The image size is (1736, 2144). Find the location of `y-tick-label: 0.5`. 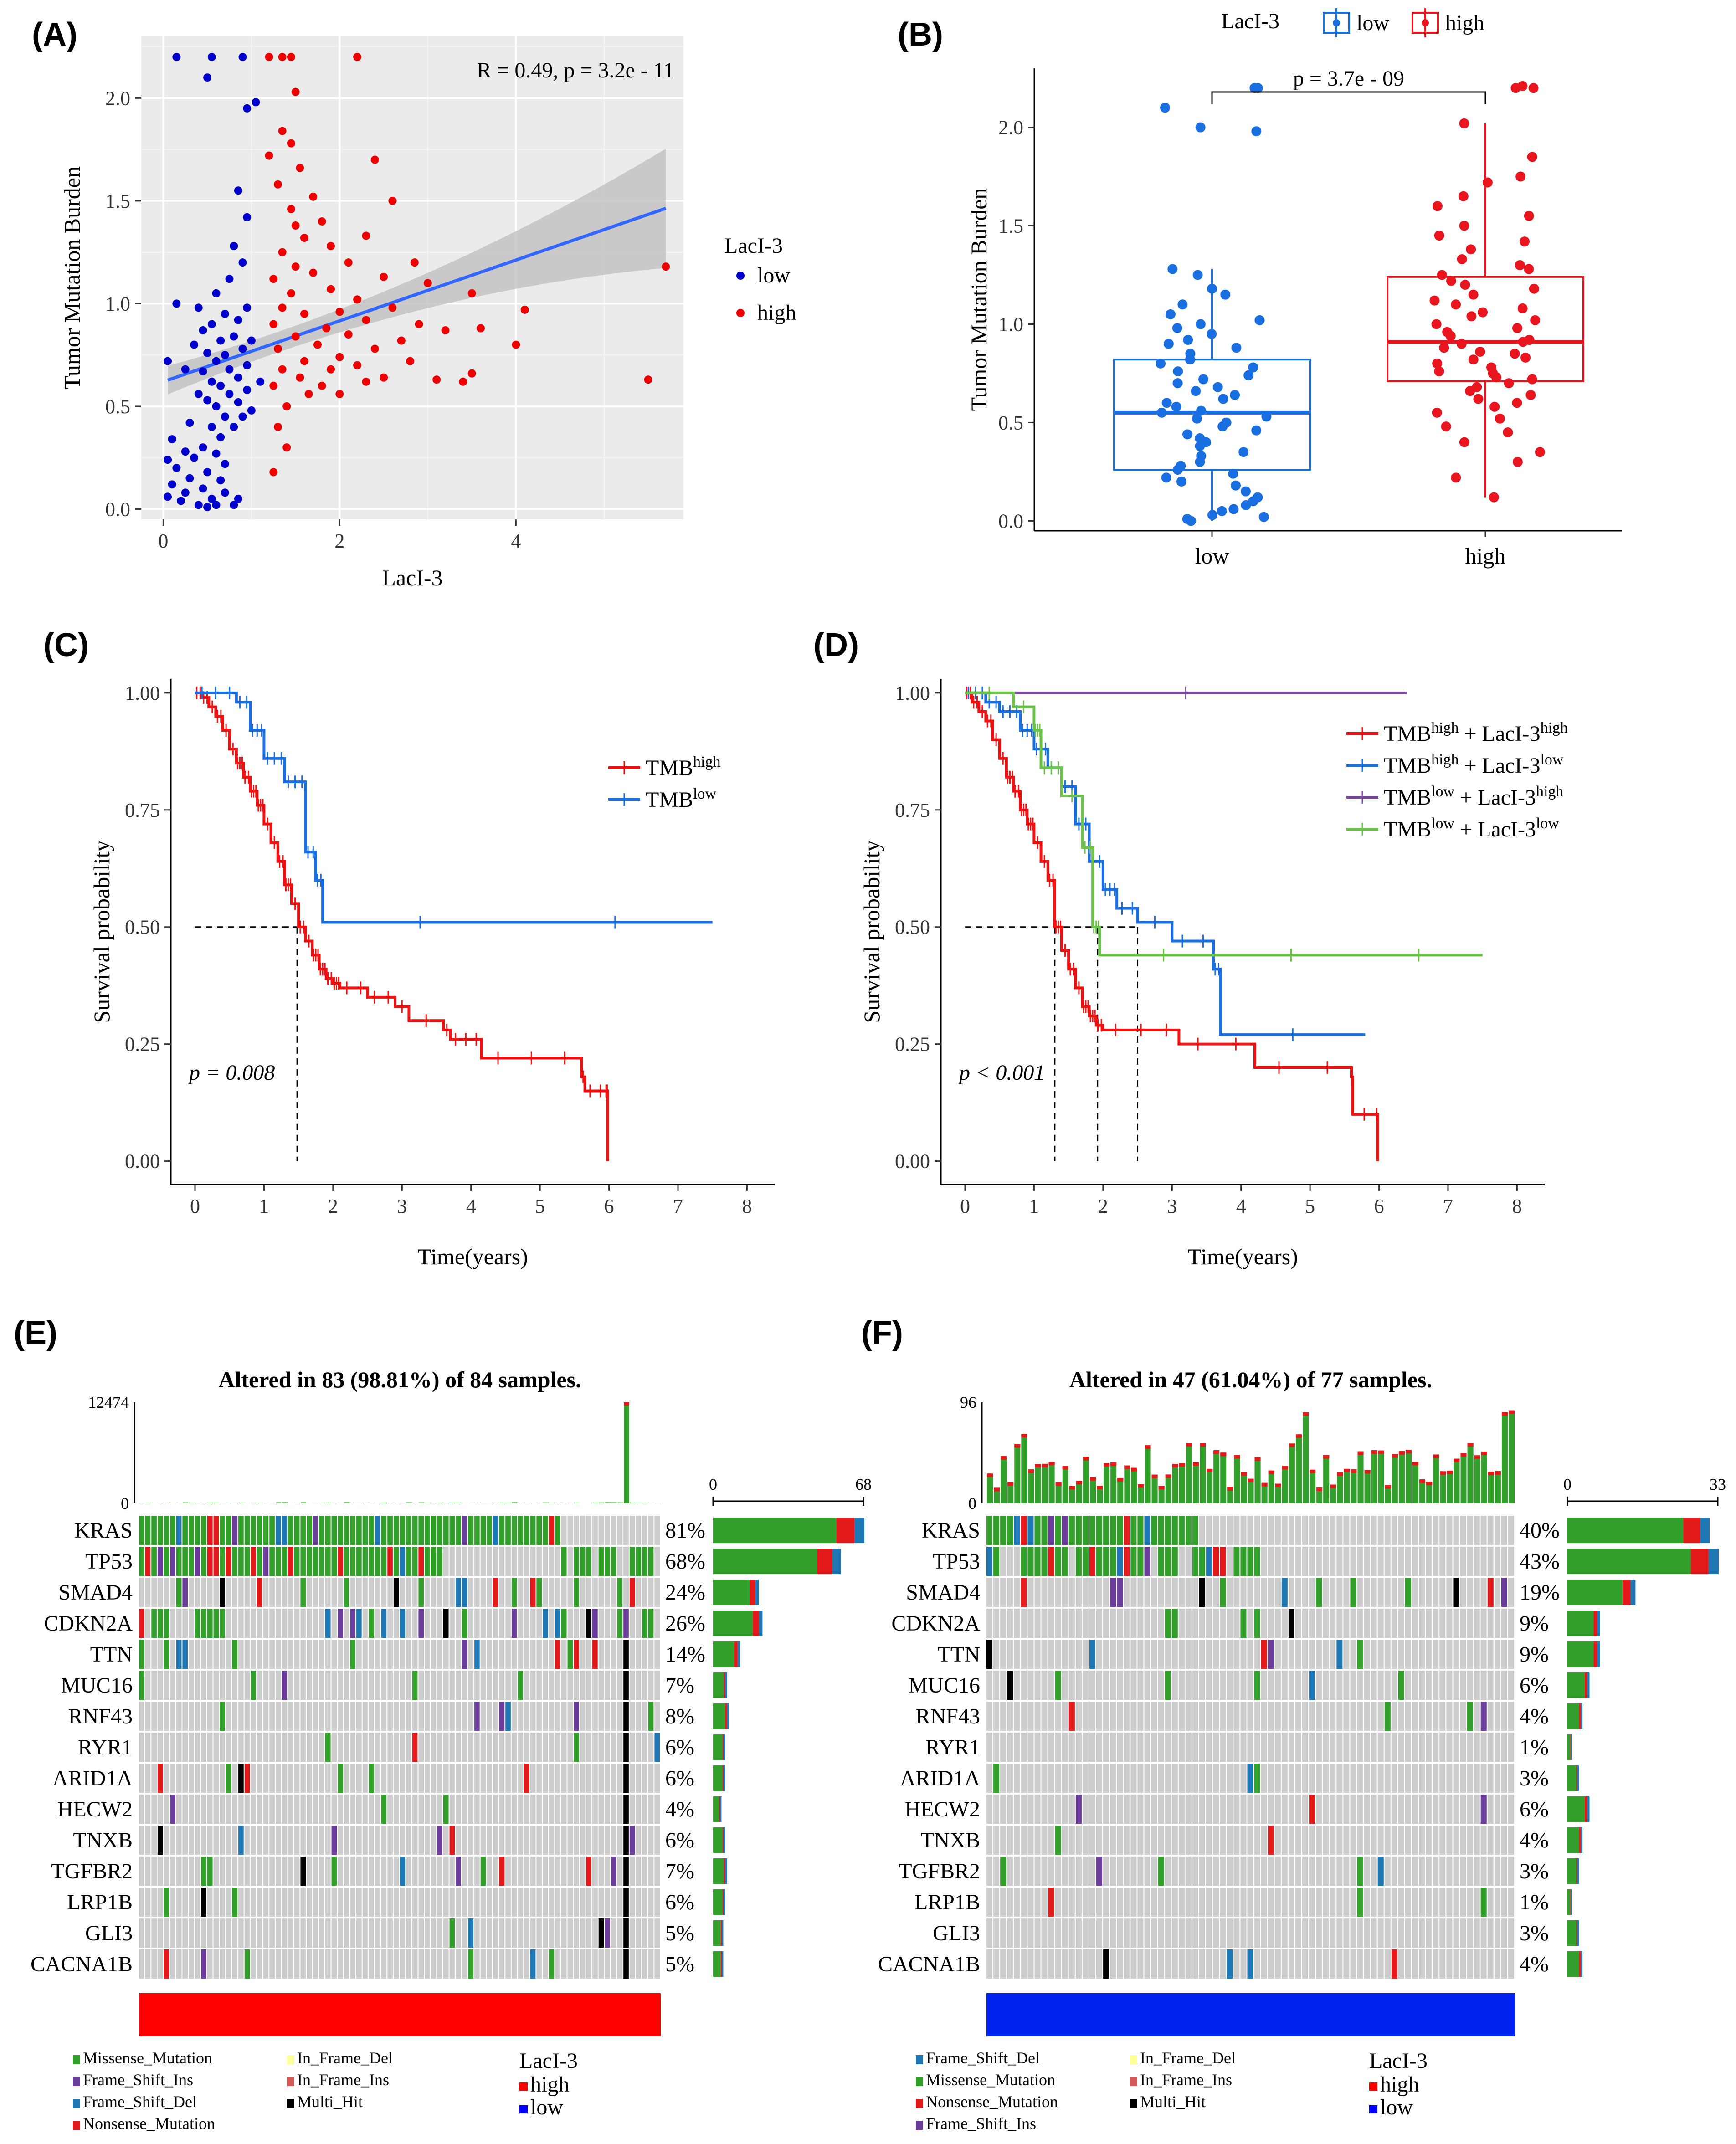

y-tick-label: 0.5 is located at coordinates (1010, 423).